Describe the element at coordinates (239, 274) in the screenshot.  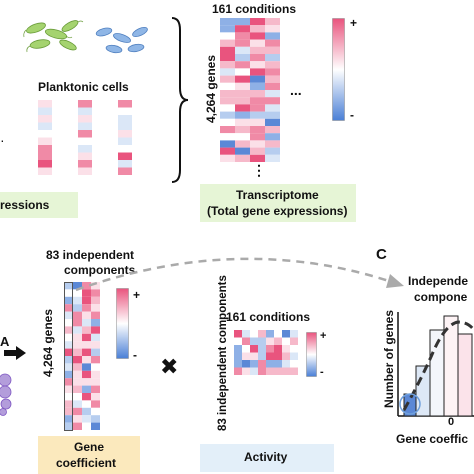
I see `dashed-arc-arrow` at that location.